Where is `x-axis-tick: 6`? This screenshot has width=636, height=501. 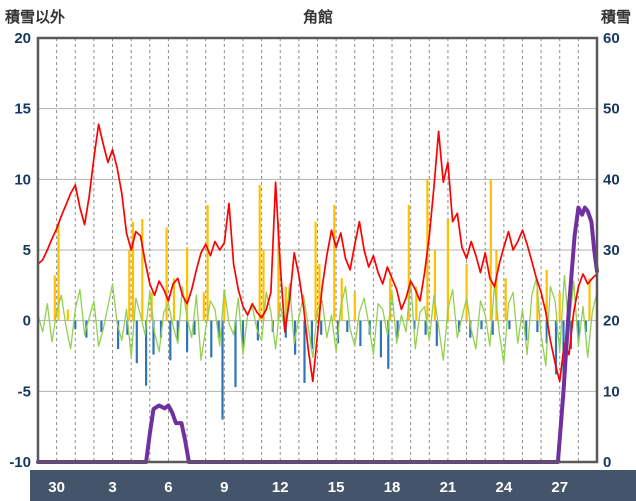 x-axis-tick: 6 is located at coordinates (168, 487).